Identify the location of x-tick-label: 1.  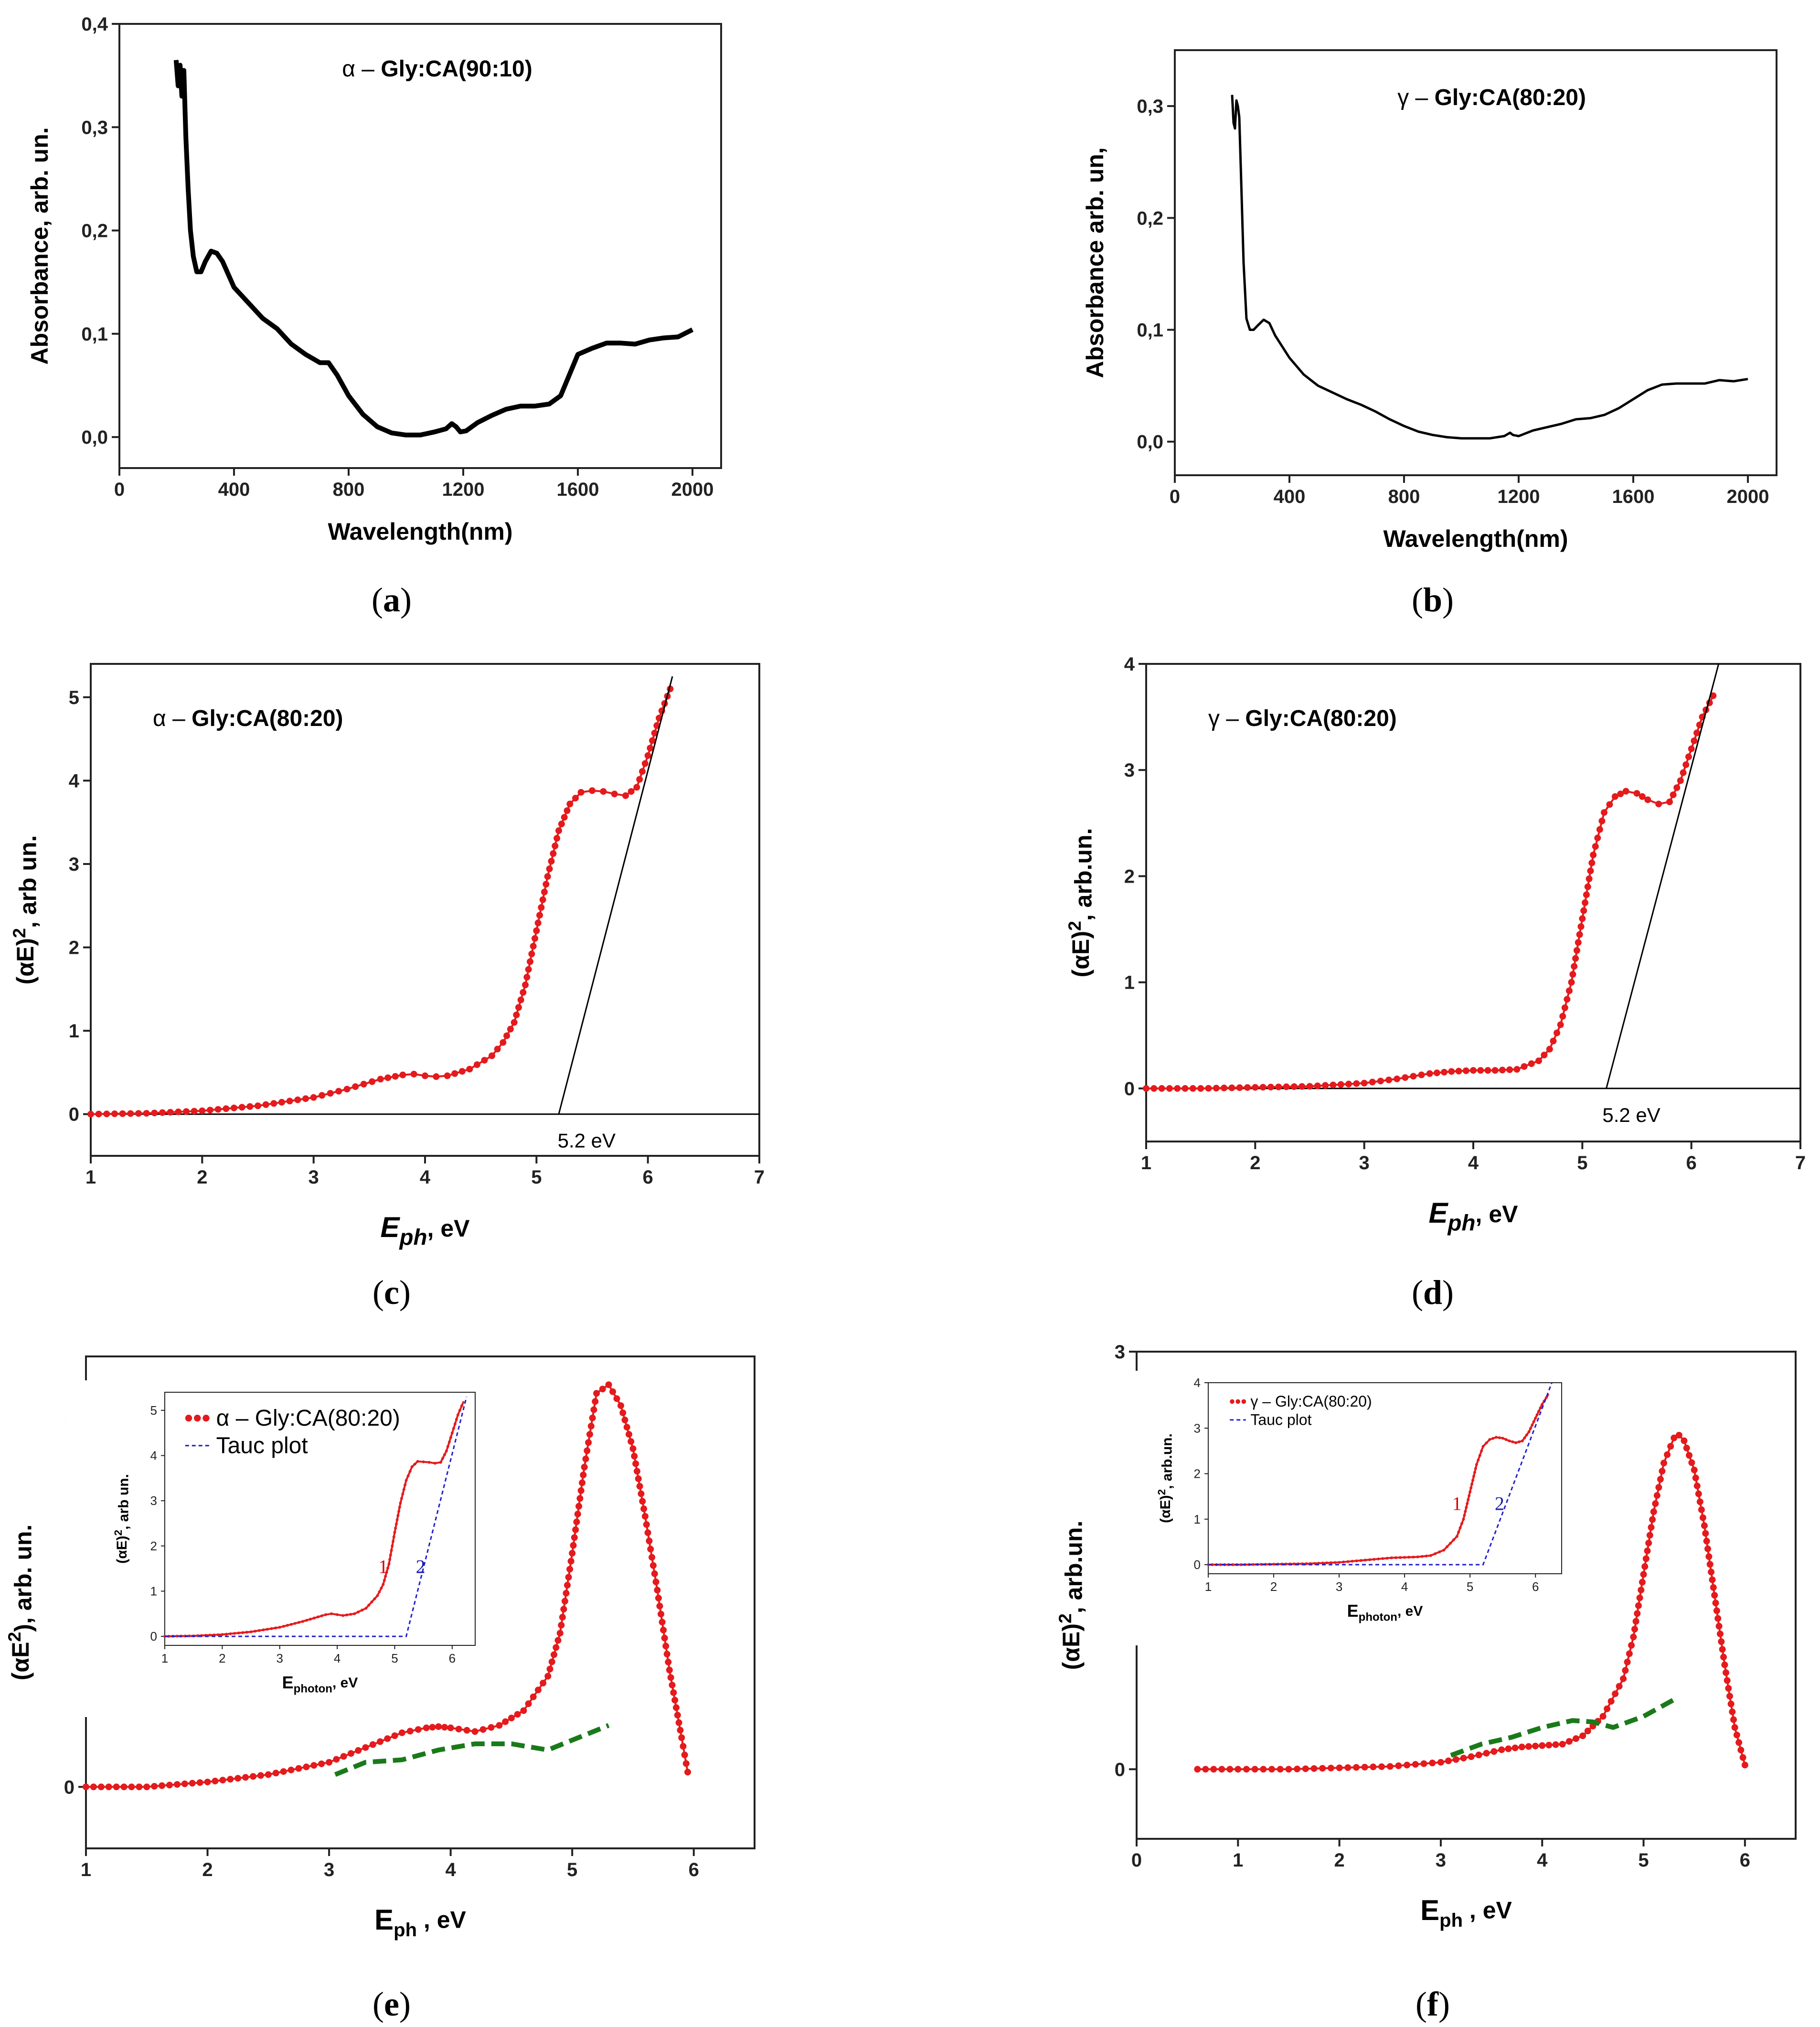
(1238, 1860).